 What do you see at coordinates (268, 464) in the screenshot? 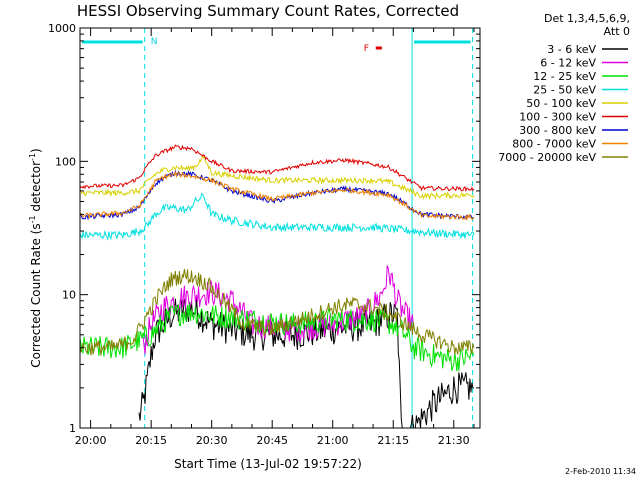
I see `x-axis-label: Start Time (13-Jul-02 19:57:22)` at bounding box center [268, 464].